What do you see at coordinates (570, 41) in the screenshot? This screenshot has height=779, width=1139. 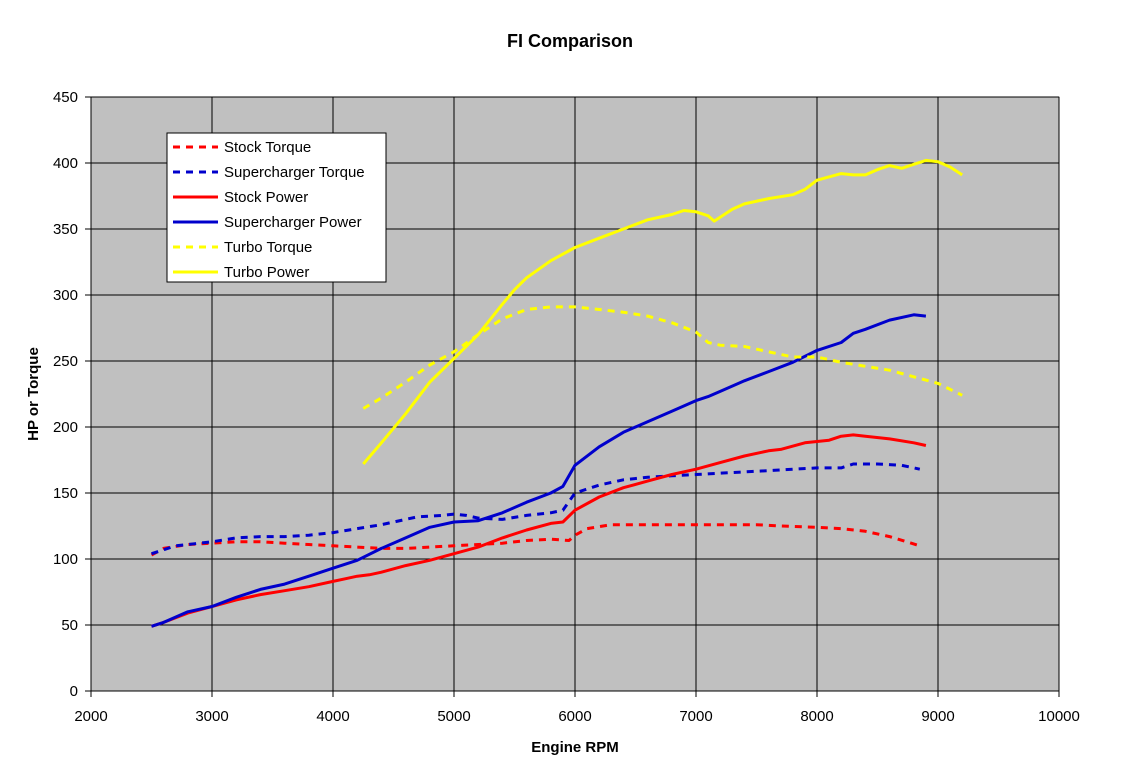 I see `chart-title: FI Comparison` at bounding box center [570, 41].